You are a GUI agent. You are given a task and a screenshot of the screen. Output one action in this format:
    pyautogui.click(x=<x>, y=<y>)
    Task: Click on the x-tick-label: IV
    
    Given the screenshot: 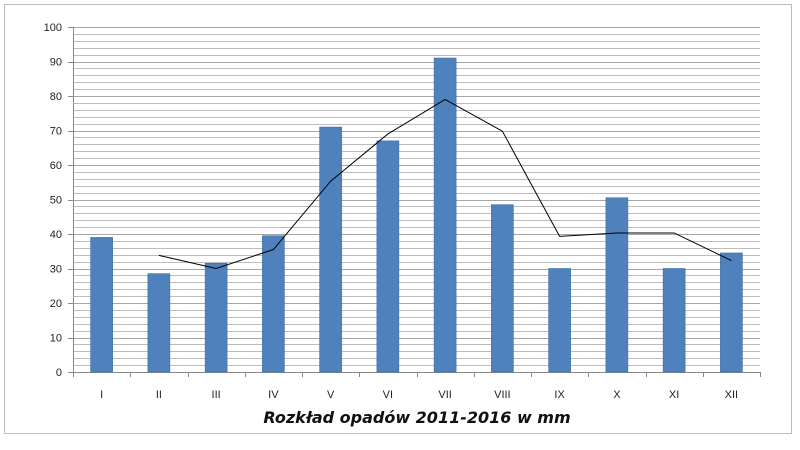 What is the action you would take?
    pyautogui.click(x=273, y=395)
    